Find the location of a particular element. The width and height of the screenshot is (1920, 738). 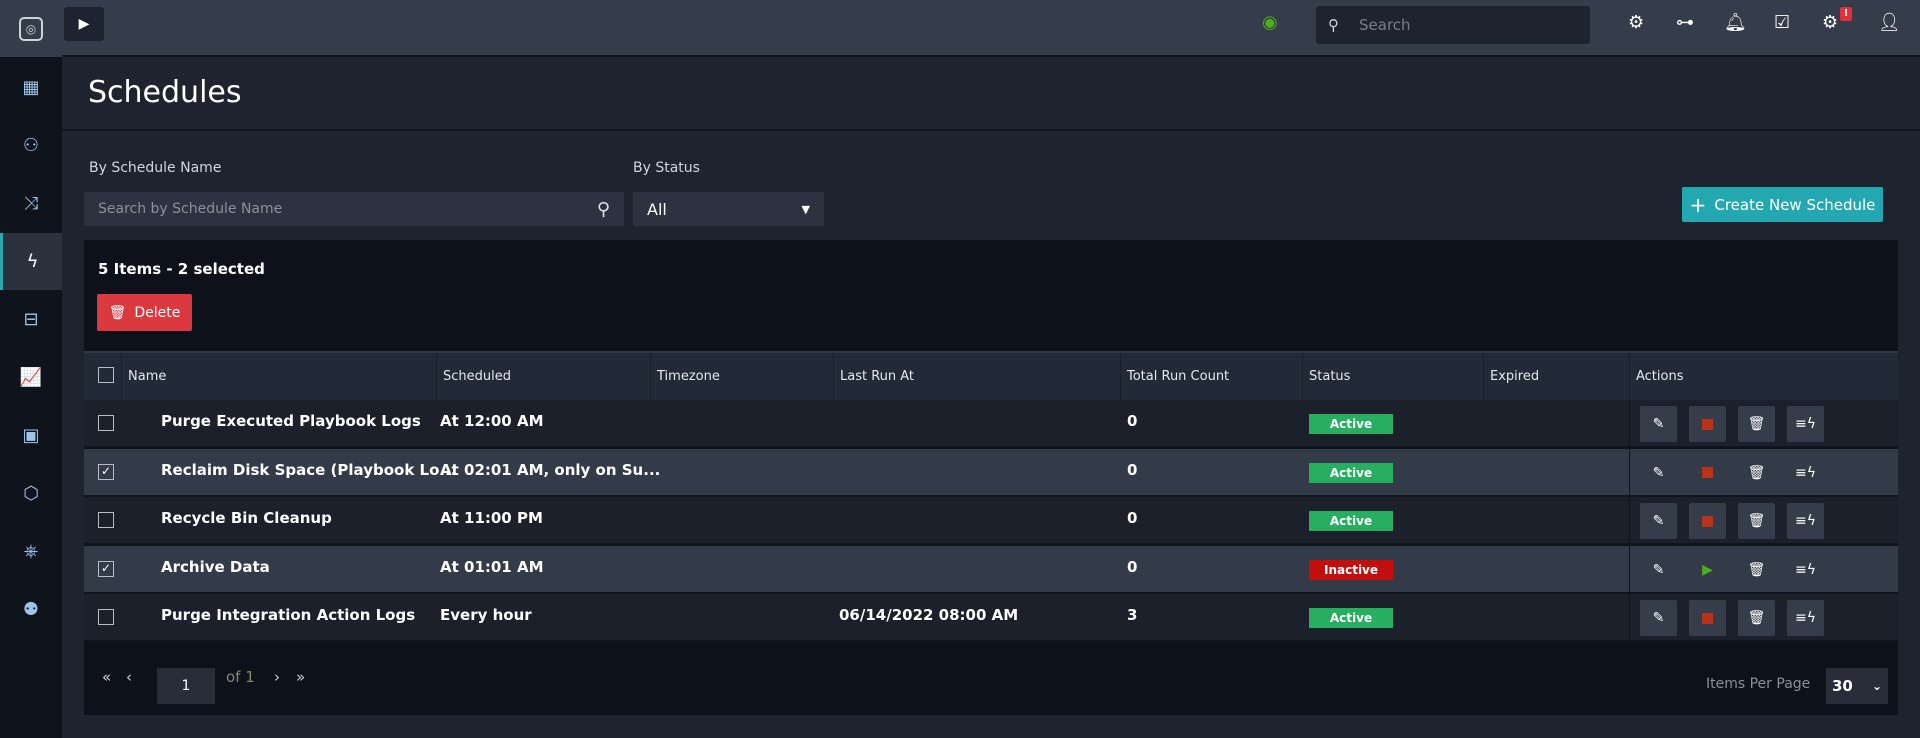

actions-cell: ✎ 🗑︎ ≡ϟ is located at coordinates (1763, 617).